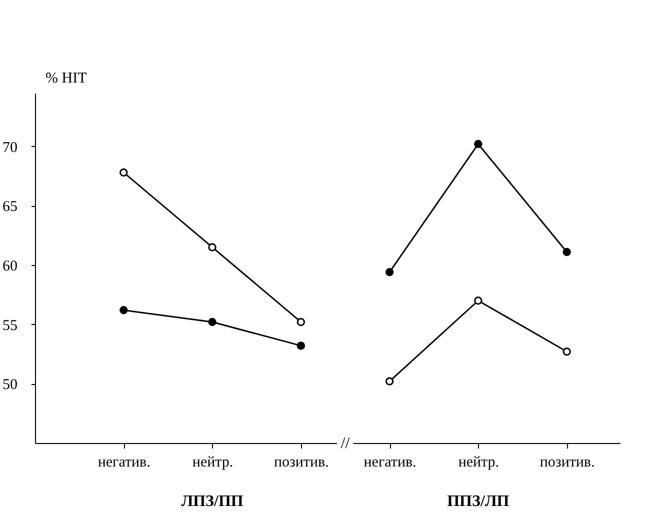  Describe the element at coordinates (10, 385) in the screenshot. I see `y-tick-label: 50` at that location.